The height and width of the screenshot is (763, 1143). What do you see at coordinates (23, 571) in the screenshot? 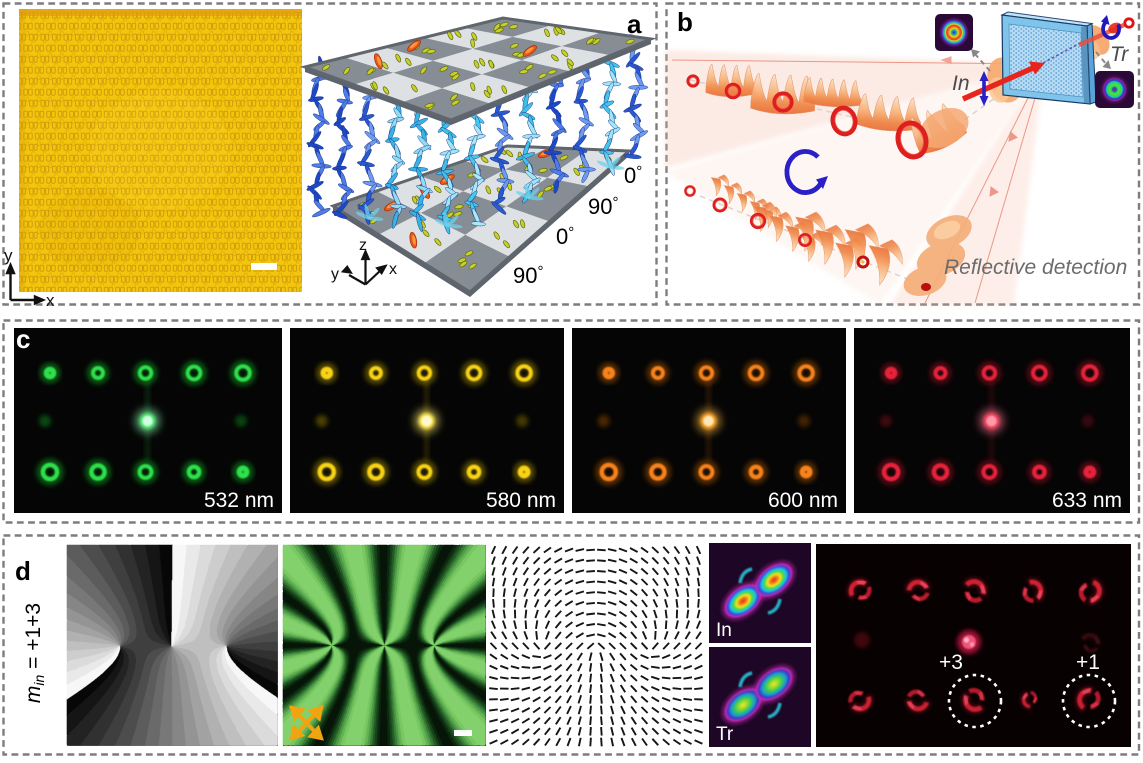
I see `svg-text: d` at bounding box center [23, 571].